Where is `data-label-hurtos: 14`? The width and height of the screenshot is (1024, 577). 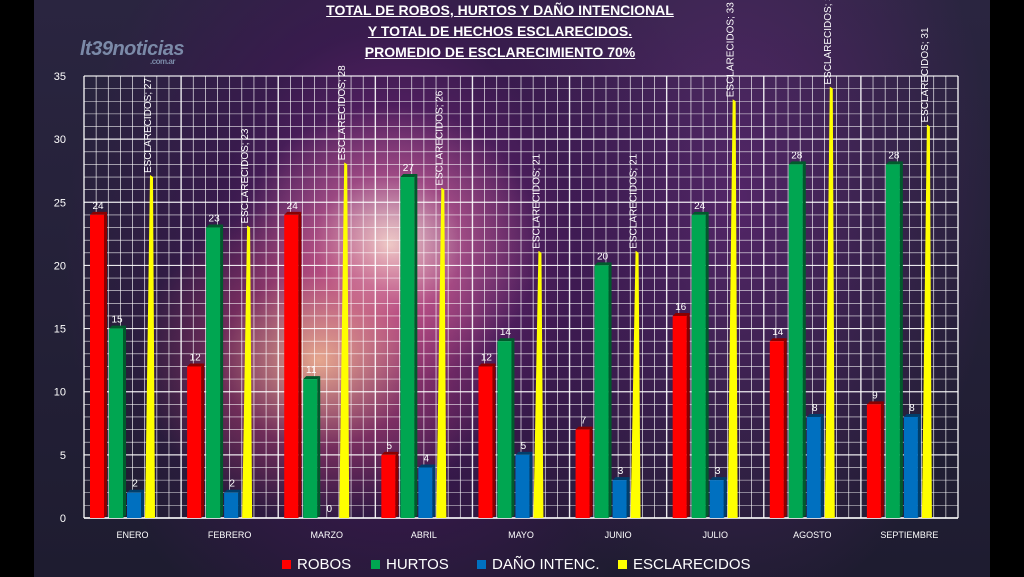
data-label-hurtos: 14 is located at coordinates (506, 332).